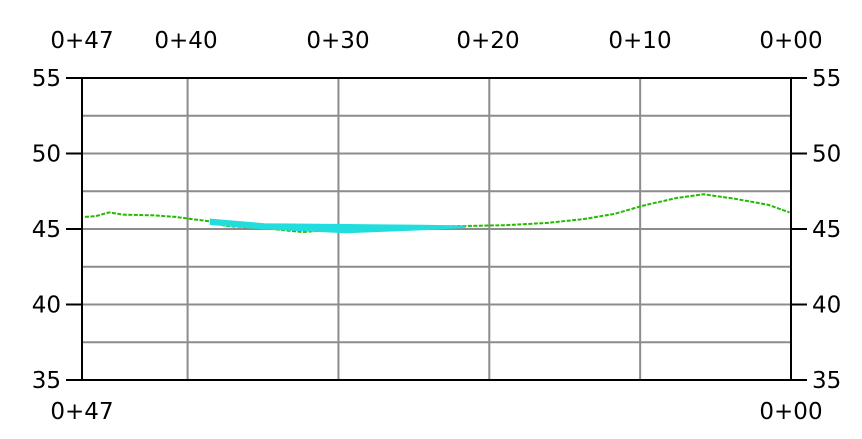 The width and height of the screenshot is (862, 439). What do you see at coordinates (46, 230) in the screenshot?
I see `y-tick-label-left: 45` at bounding box center [46, 230].